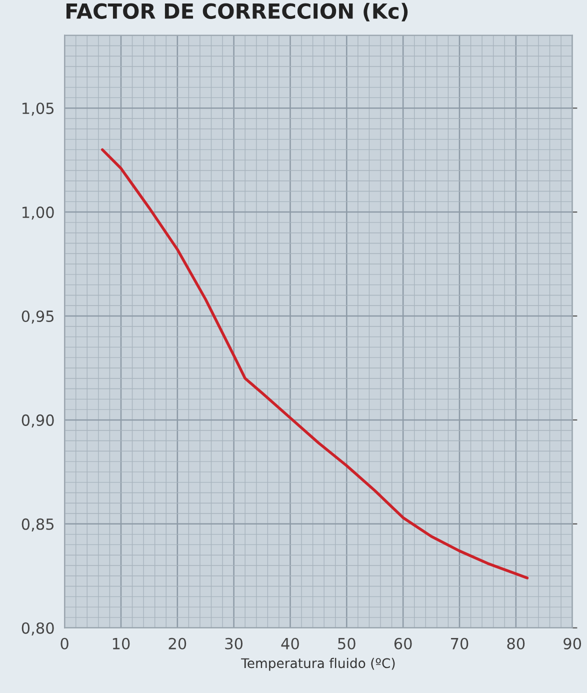 Image resolution: width=587 pixels, height=693 pixels. Describe the element at coordinates (38, 421) in the screenshot. I see `y-tick-label: 0,90` at that location.